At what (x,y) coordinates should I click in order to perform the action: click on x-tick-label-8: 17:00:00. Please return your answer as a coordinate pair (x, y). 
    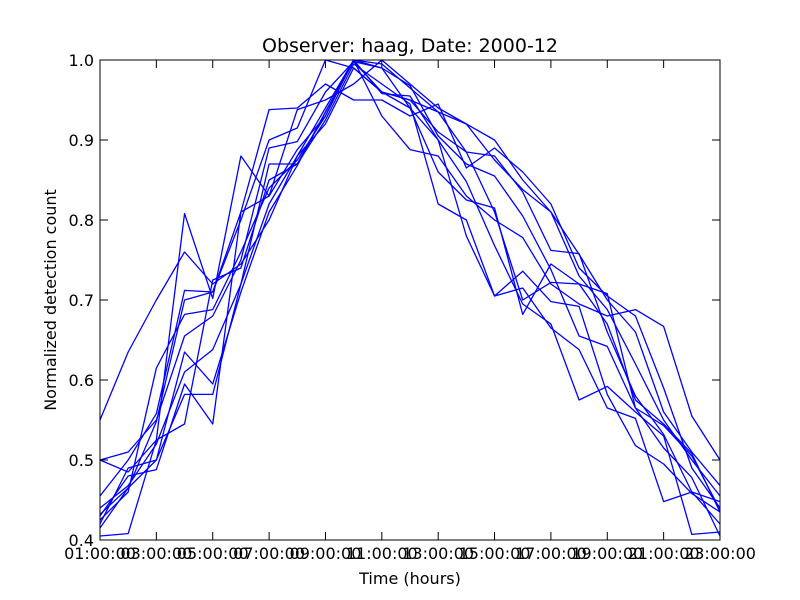
    Looking at the image, I should click on (551, 553).